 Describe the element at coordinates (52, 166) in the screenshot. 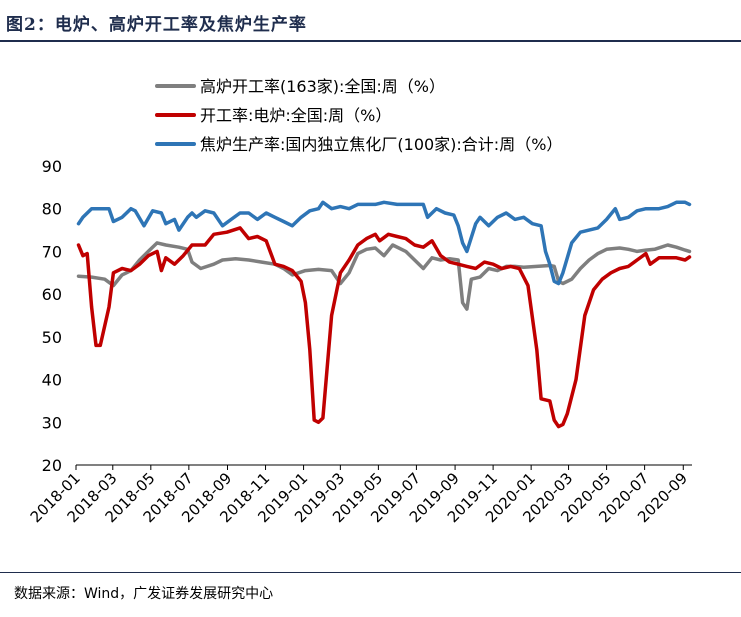

I see `y-tick-label: 90` at that location.